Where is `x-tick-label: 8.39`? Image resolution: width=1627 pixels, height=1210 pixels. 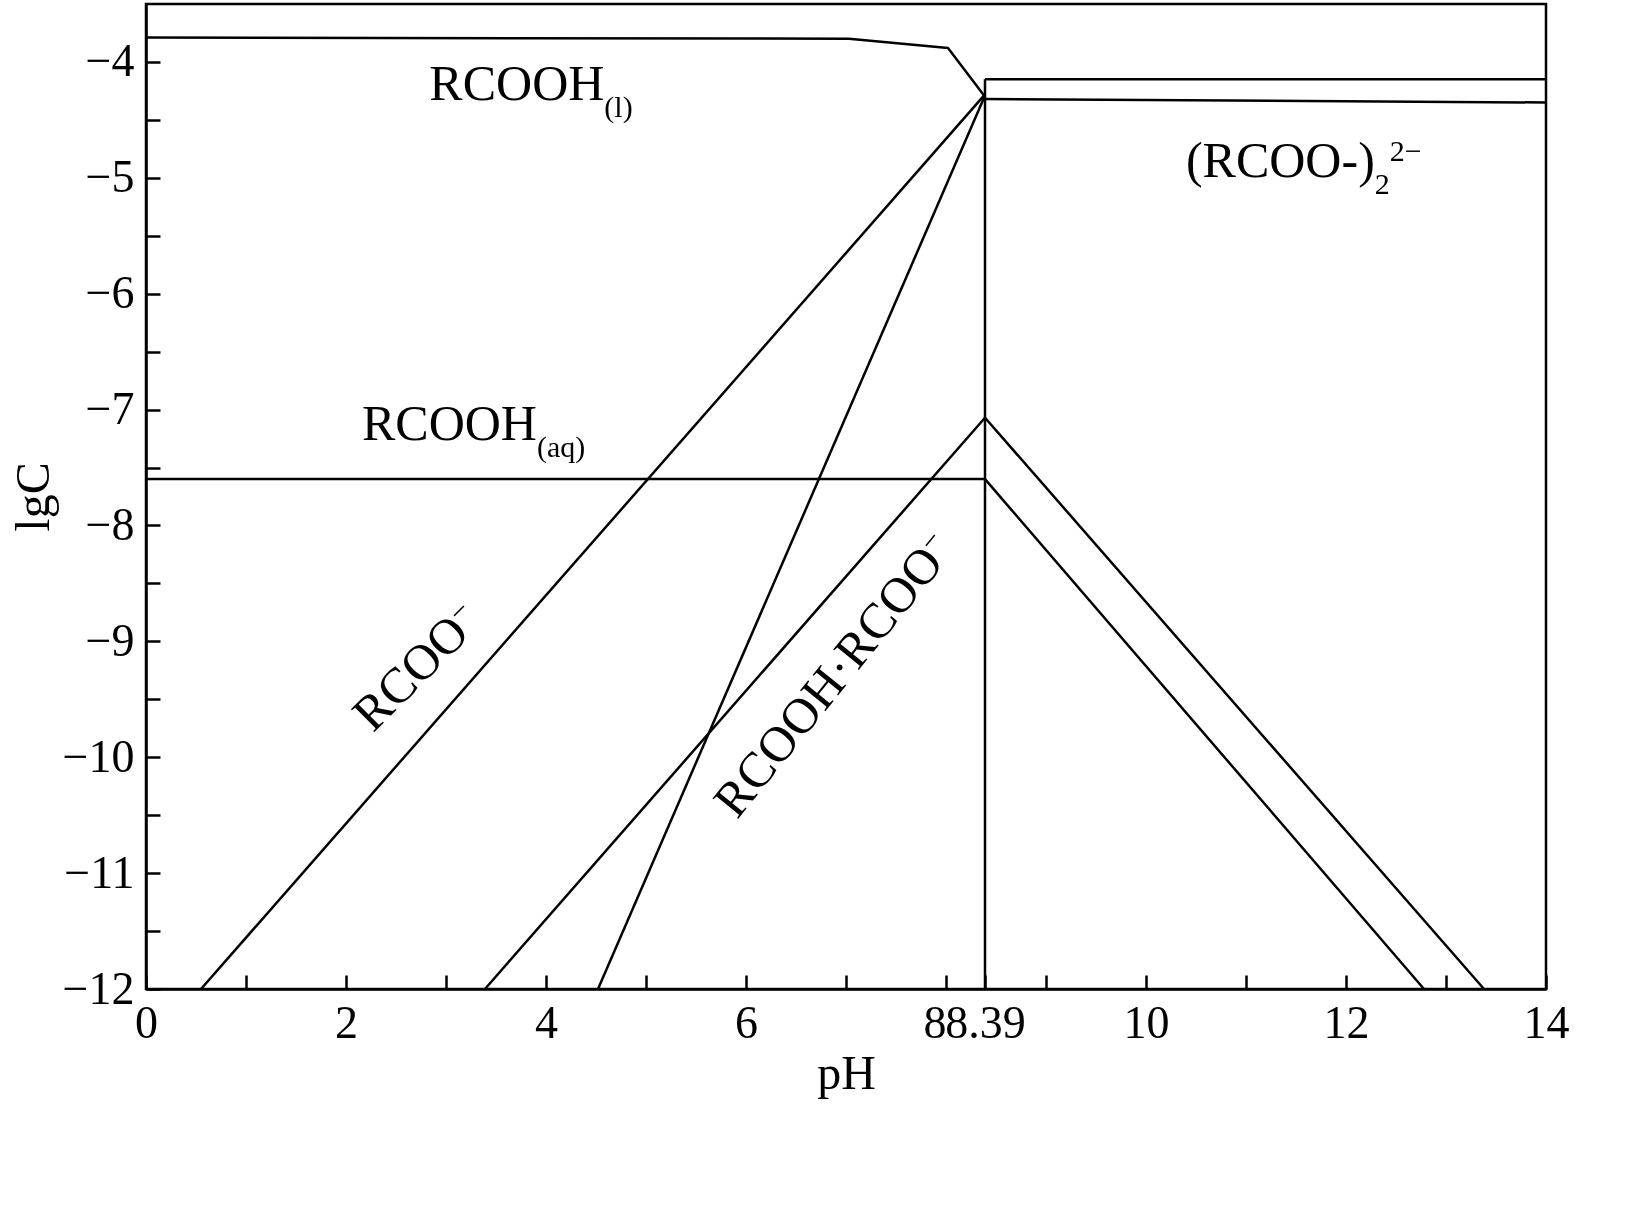
x-tick-label: 8.39 is located at coordinates (985, 1022).